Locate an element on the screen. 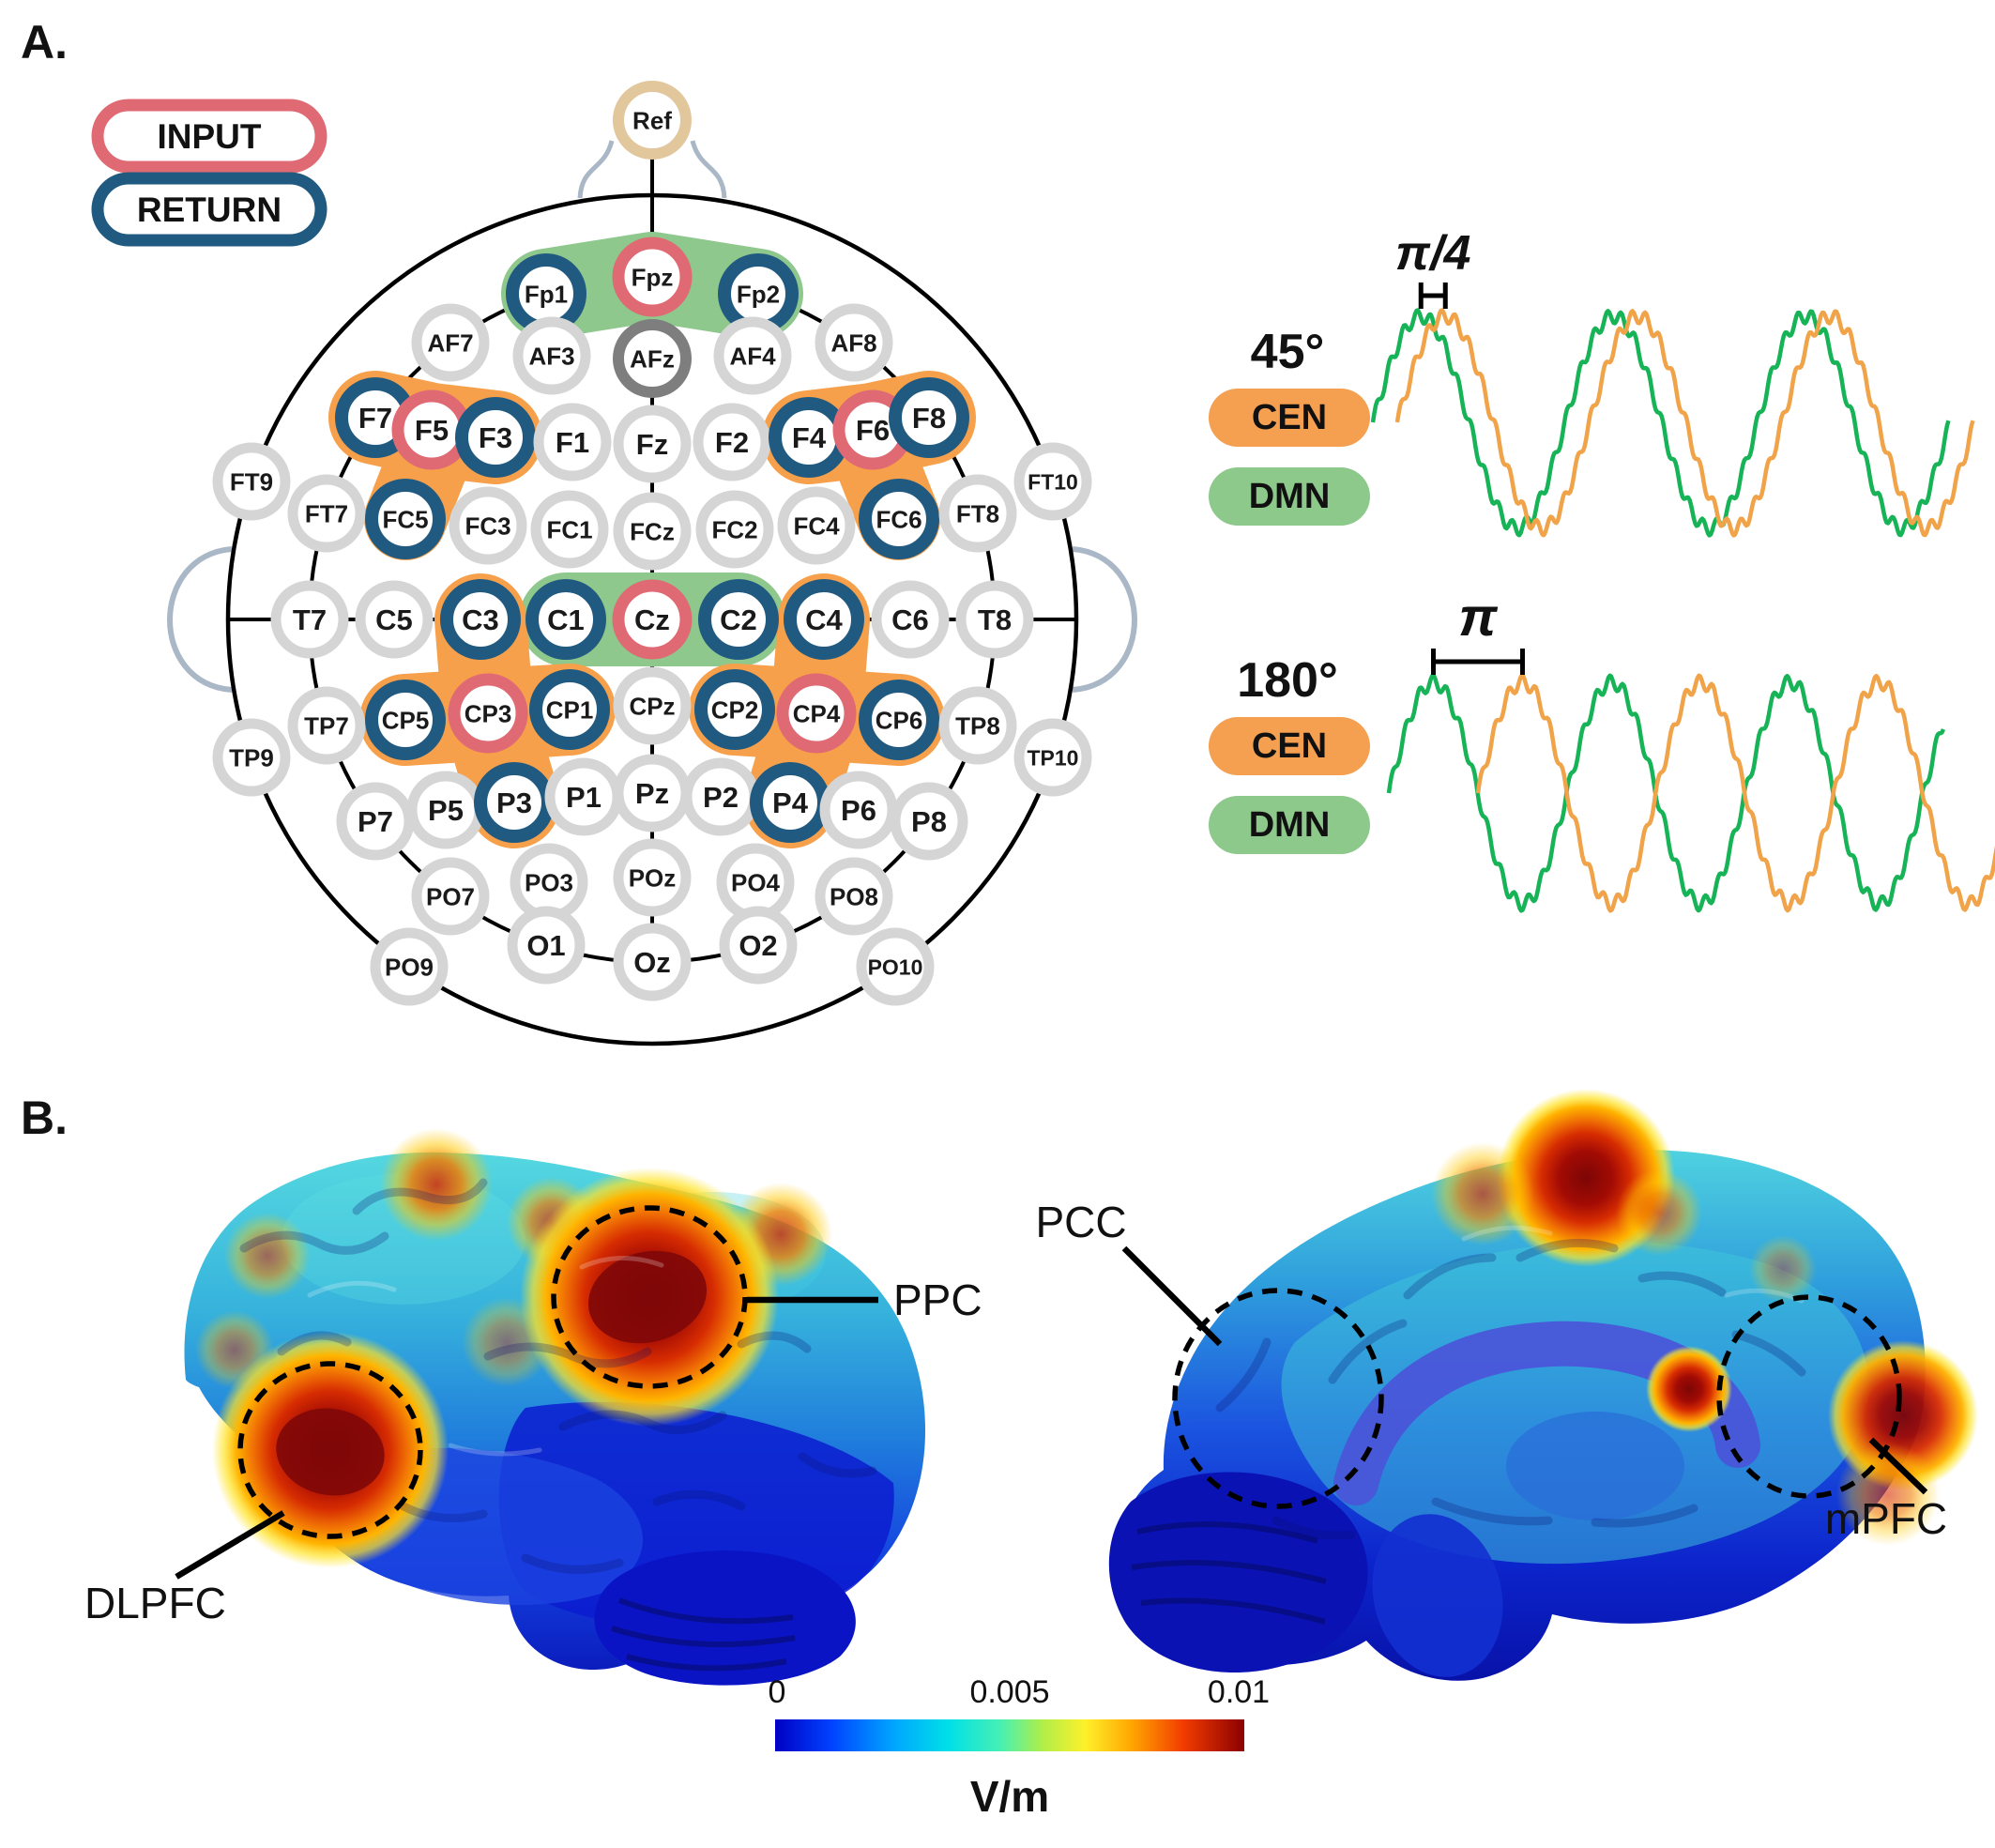 The height and width of the screenshot is (1848, 1995). electrode-PO8: PO8 is located at coordinates (854, 896).